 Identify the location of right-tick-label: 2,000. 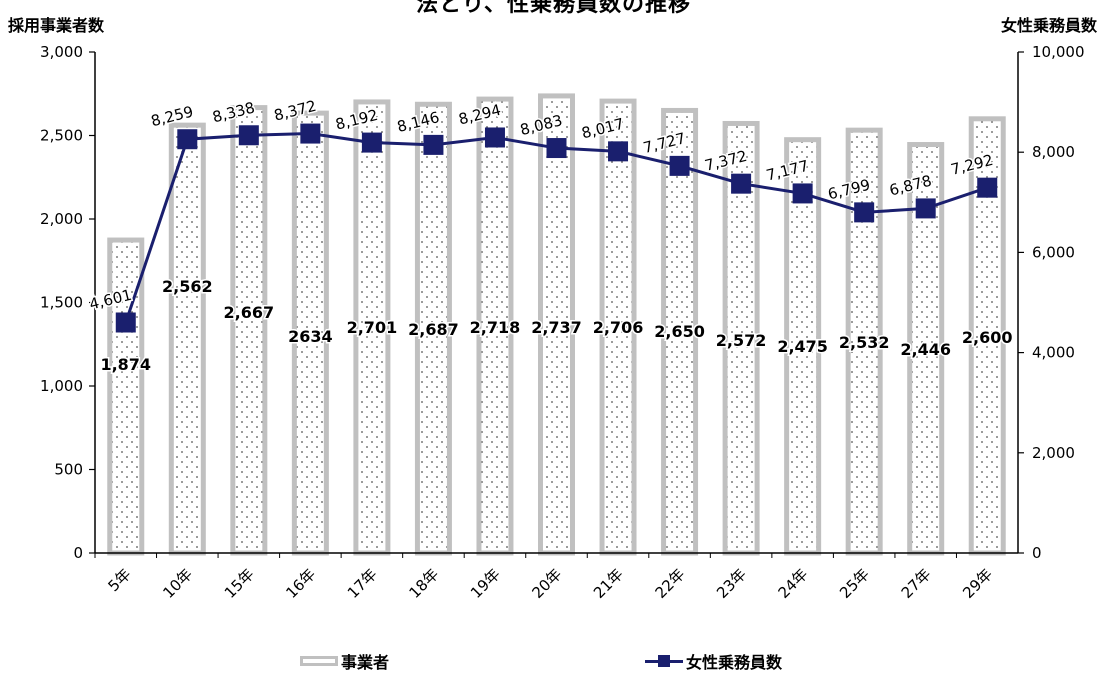
(1053, 453).